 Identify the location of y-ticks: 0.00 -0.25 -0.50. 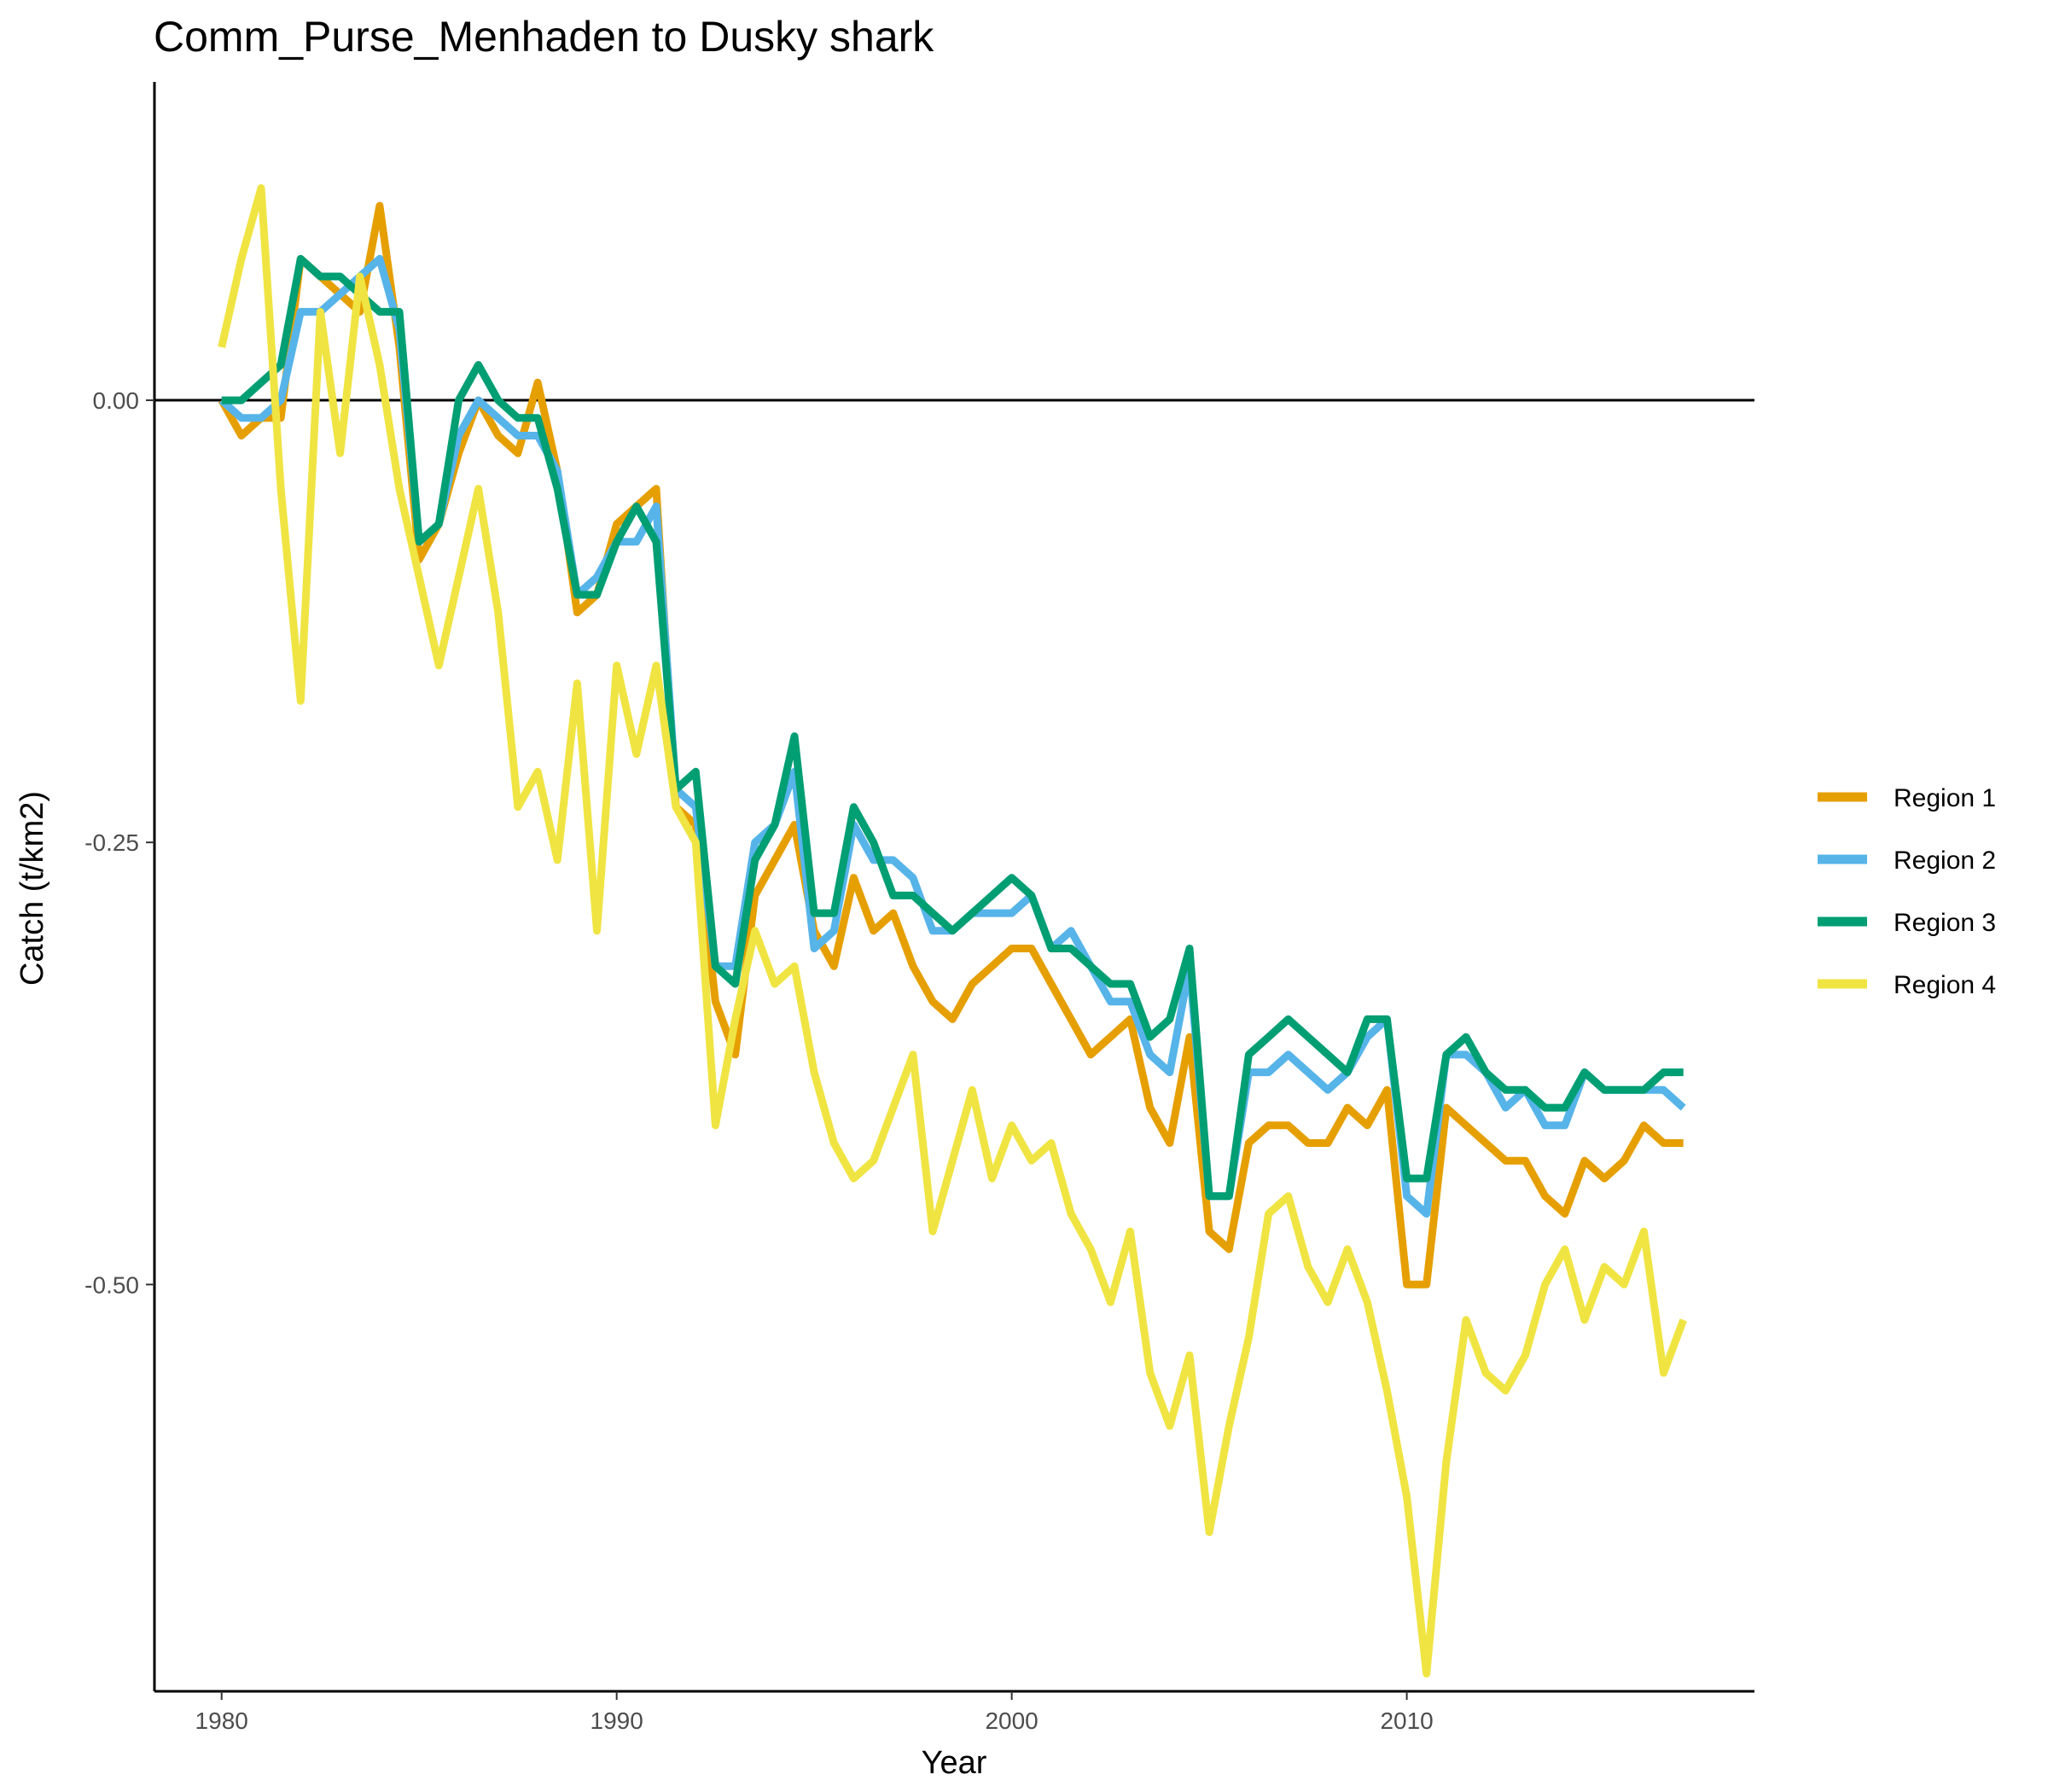
(119, 842).